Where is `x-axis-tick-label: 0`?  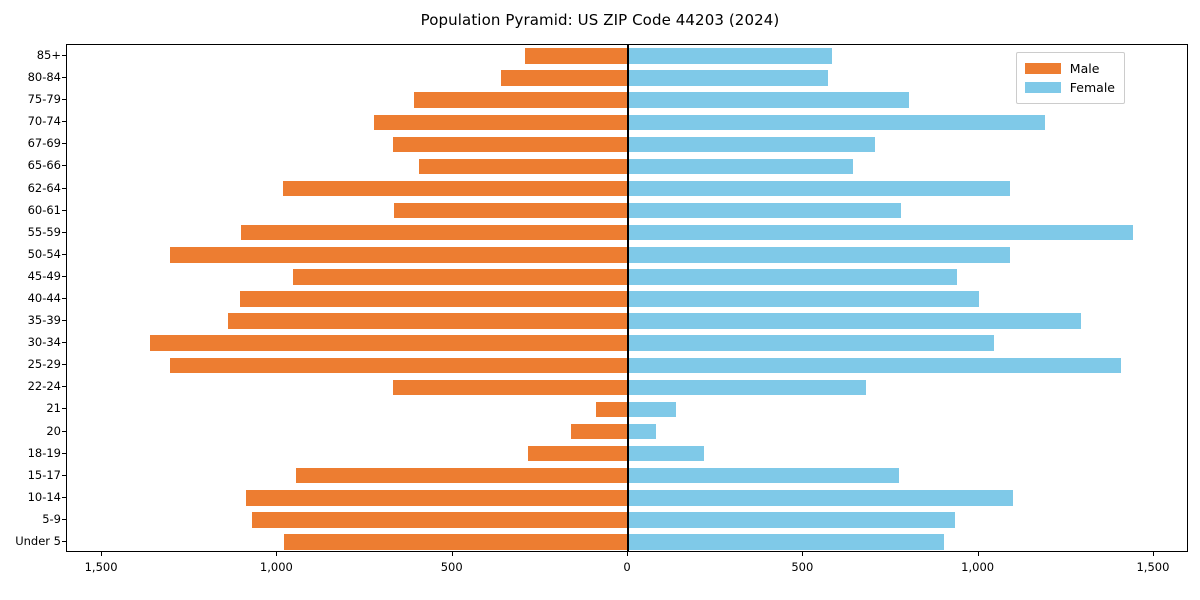 x-axis-tick-label: 0 is located at coordinates (627, 567).